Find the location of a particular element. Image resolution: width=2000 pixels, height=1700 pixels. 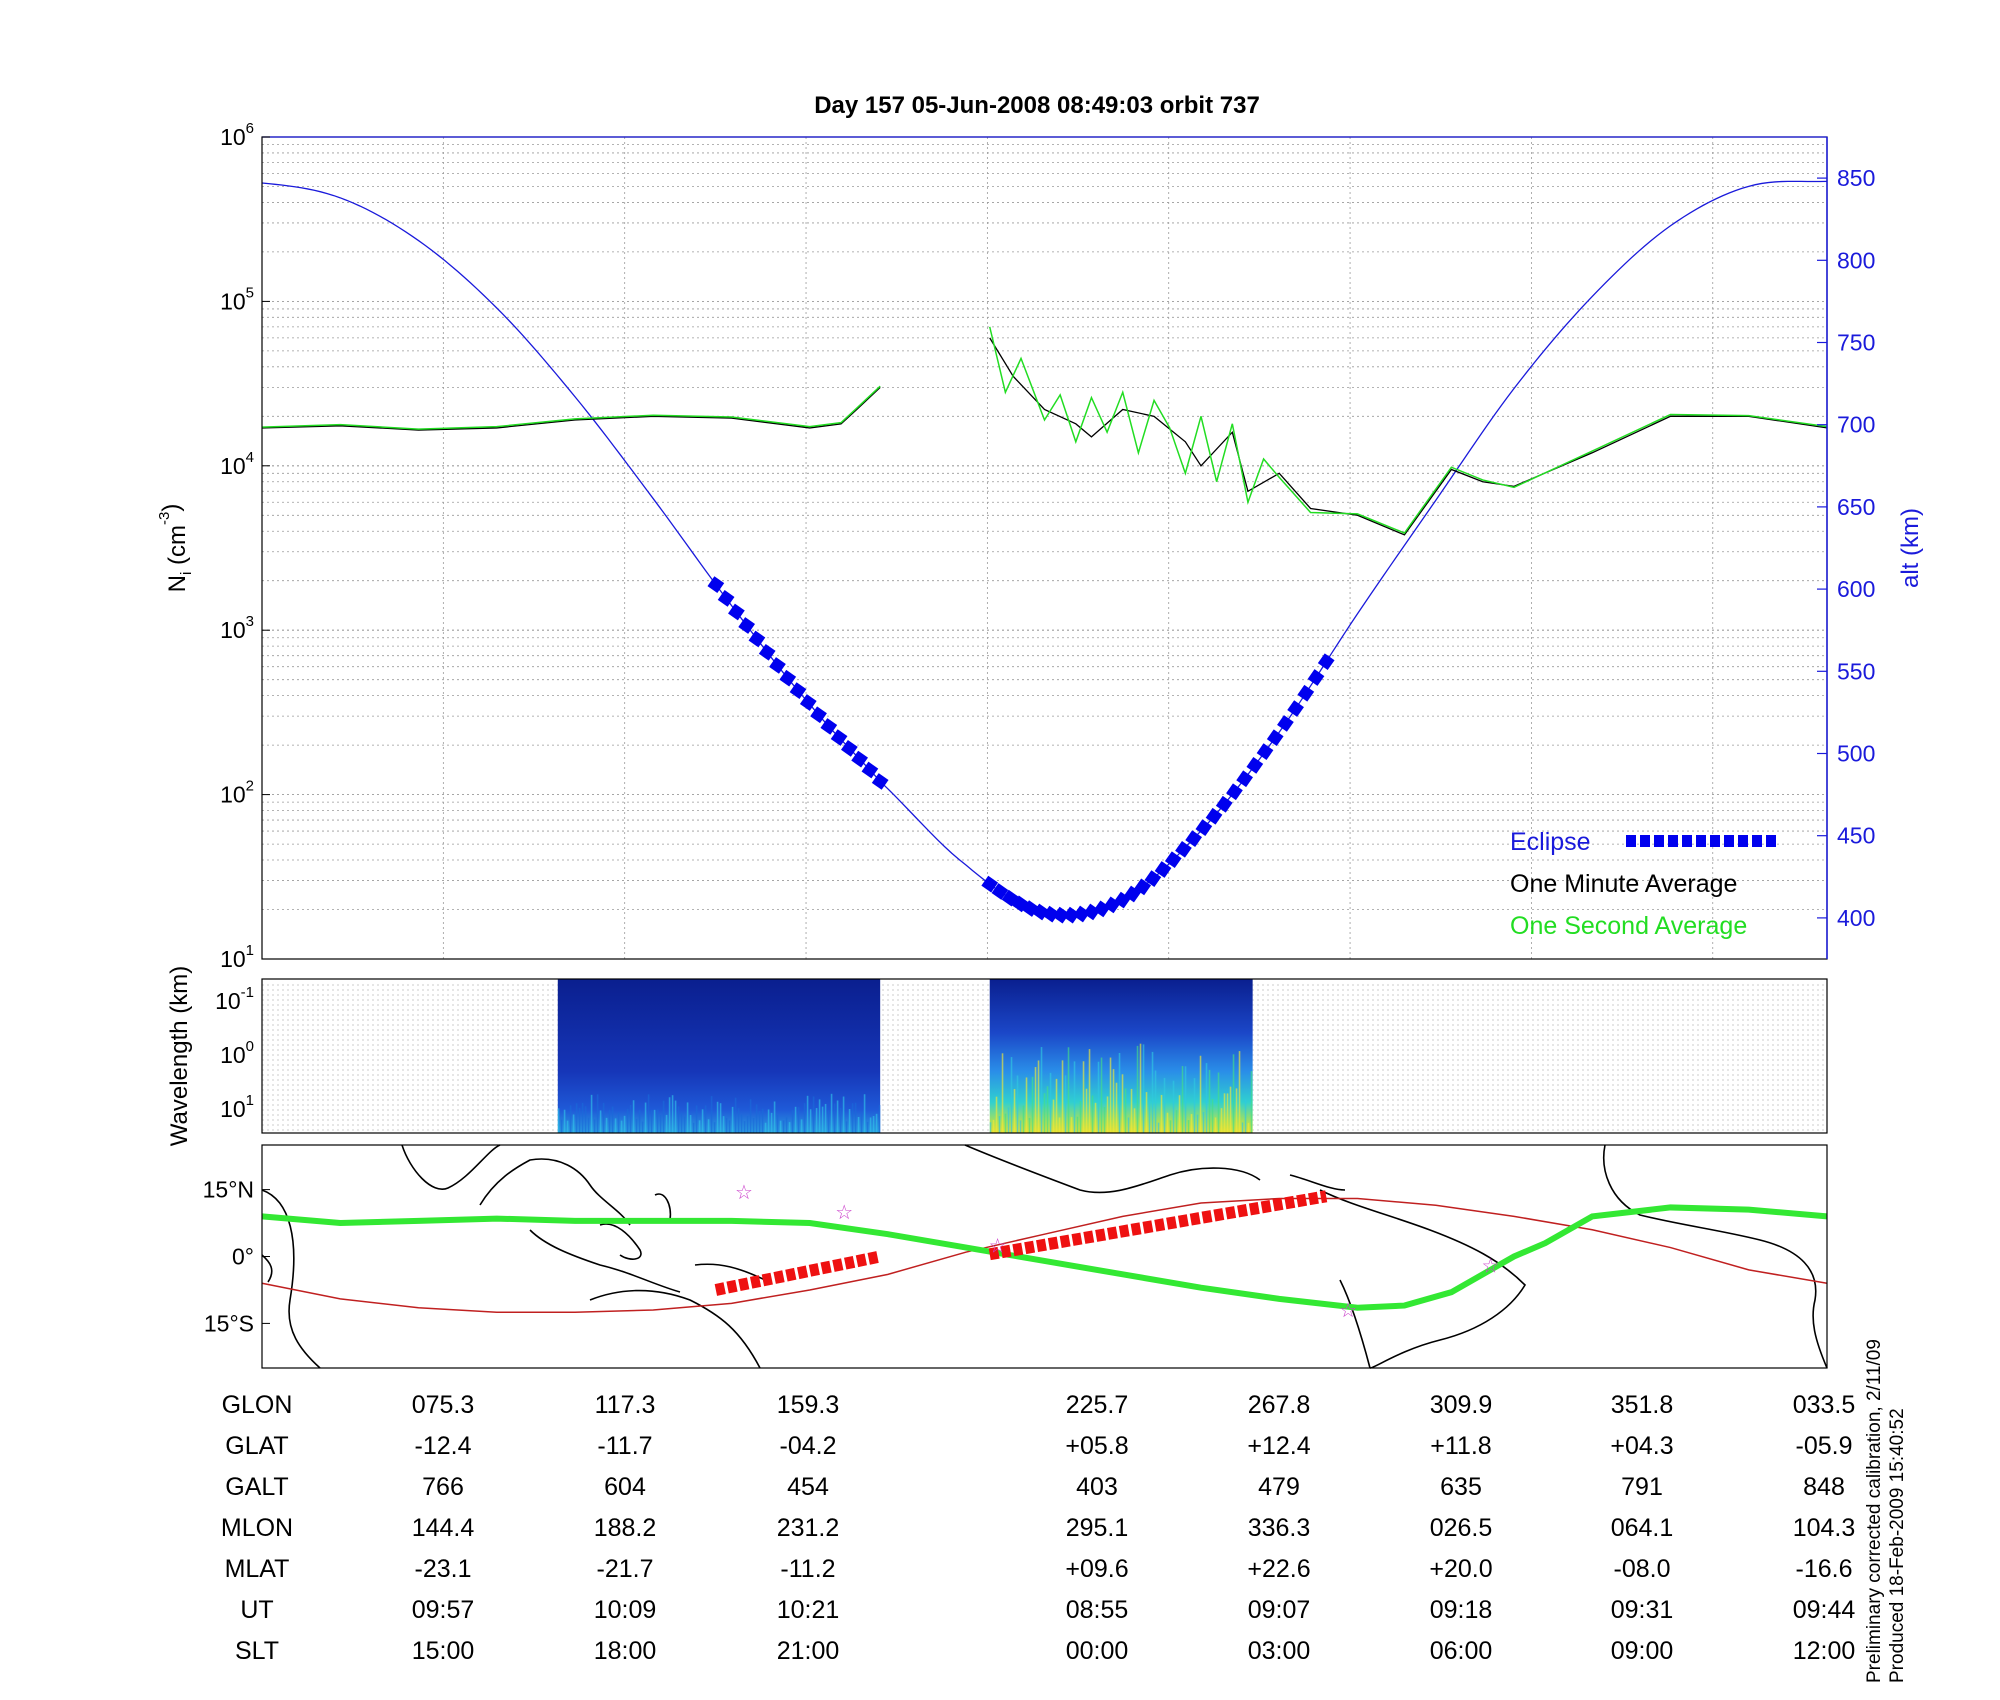

table-cell: 09:00 is located at coordinates (1642, 1651).